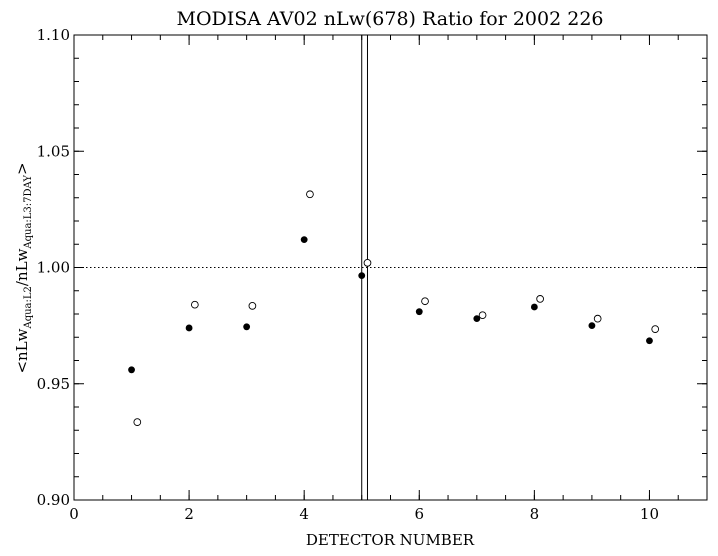 This screenshot has width=718, height=556. I want to click on x-axis-label: DETECTOR NUMBER, so click(390, 540).